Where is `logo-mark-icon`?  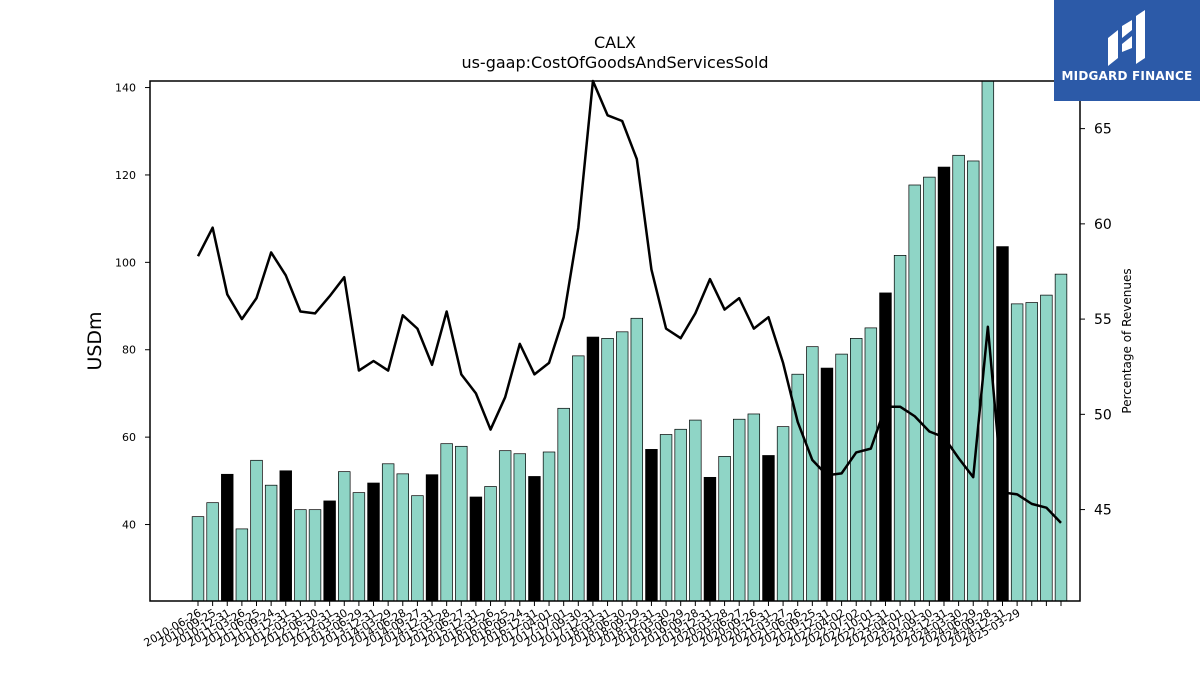
logo-mark-icon is located at coordinates (1126, 38).